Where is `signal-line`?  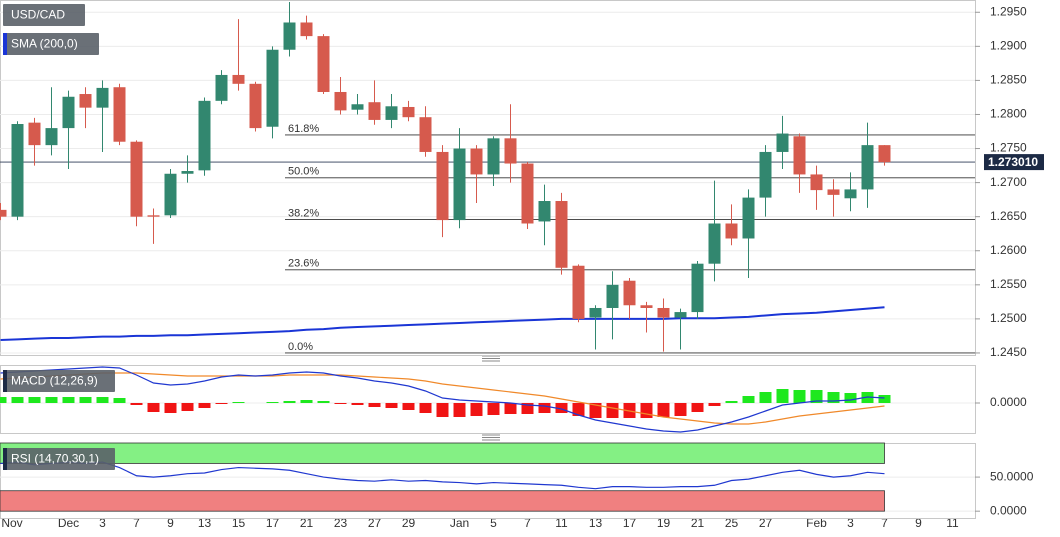
signal-line is located at coordinates (442, 398).